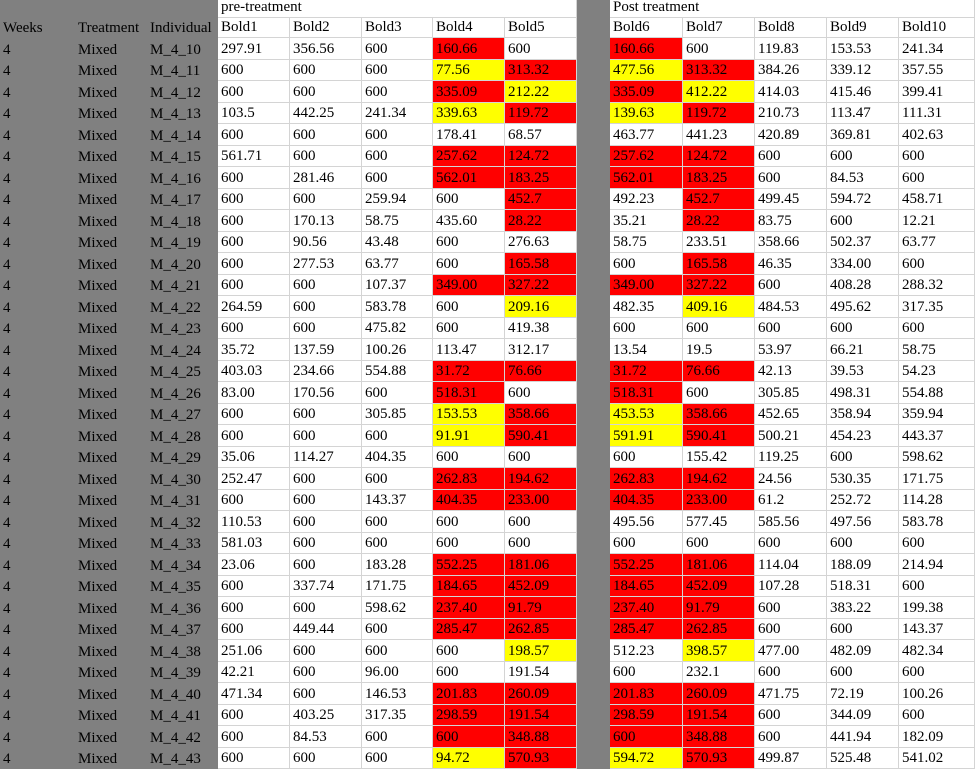 This screenshot has width=975, height=769. I want to click on bold2-cell: 449.44, so click(326, 629).